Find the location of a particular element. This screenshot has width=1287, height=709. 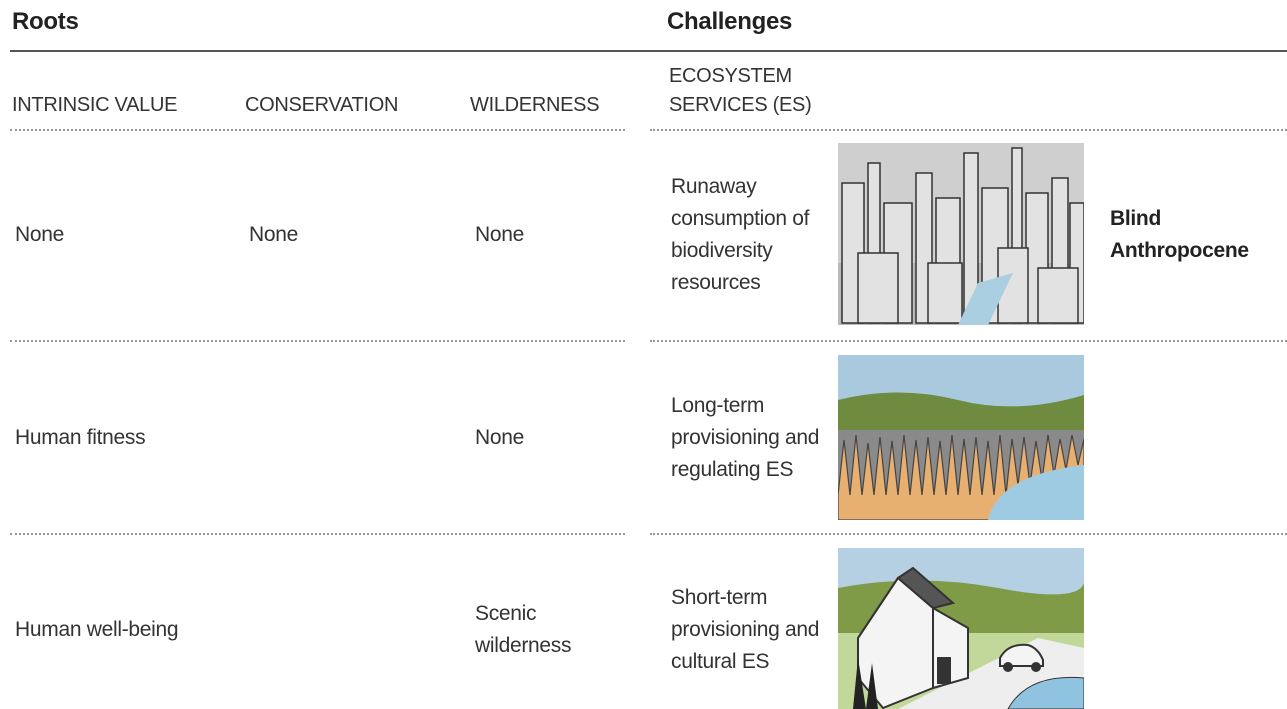

cell: Scenic wilderness is located at coordinates (523, 629).